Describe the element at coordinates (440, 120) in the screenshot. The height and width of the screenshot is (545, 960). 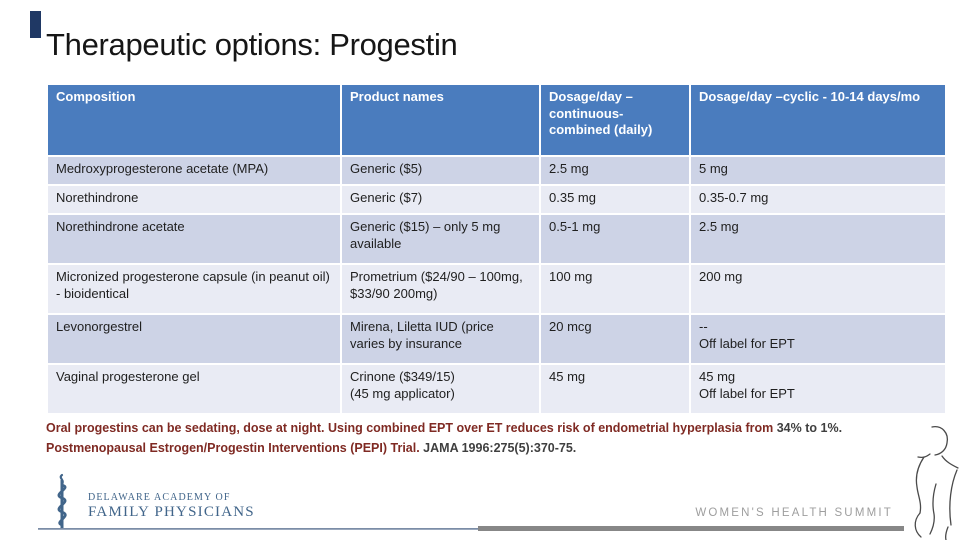
I see `column-header: Product names` at that location.